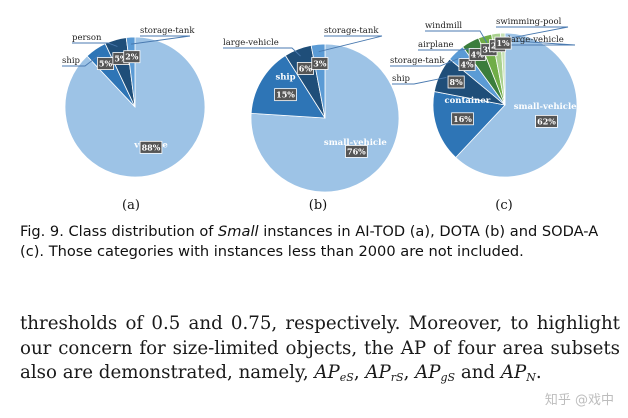 Image resolution: width=628 pixels, height=418 pixels. I want to click on pct-label-small-vehicle: 76%, so click(356, 151).